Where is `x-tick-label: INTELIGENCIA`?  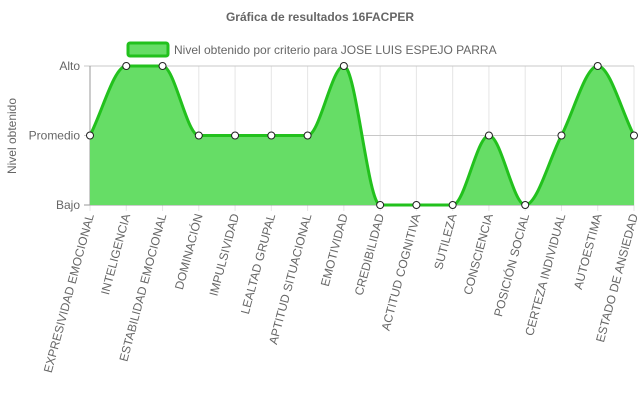
x-tick-label: INTELIGENCIA is located at coordinates (115, 254).